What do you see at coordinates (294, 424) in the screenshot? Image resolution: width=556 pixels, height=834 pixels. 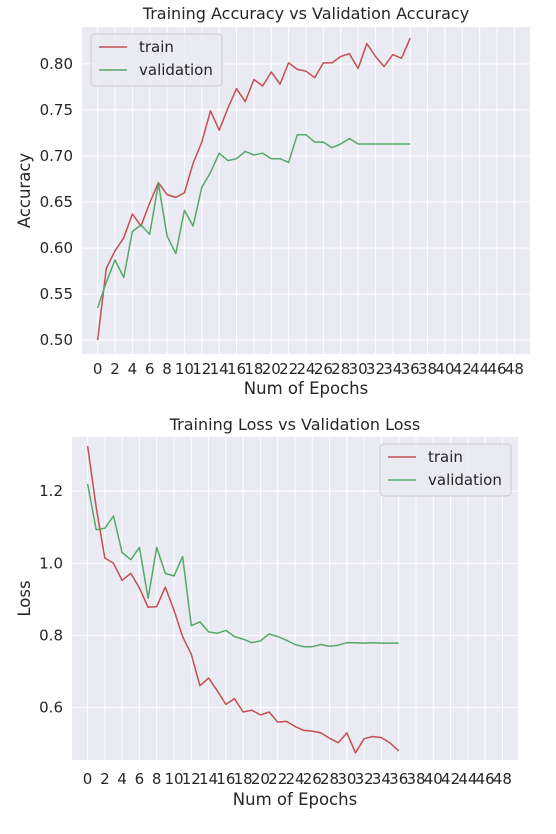 I see `chart-title: Training Loss vs Validation Loss` at bounding box center [294, 424].